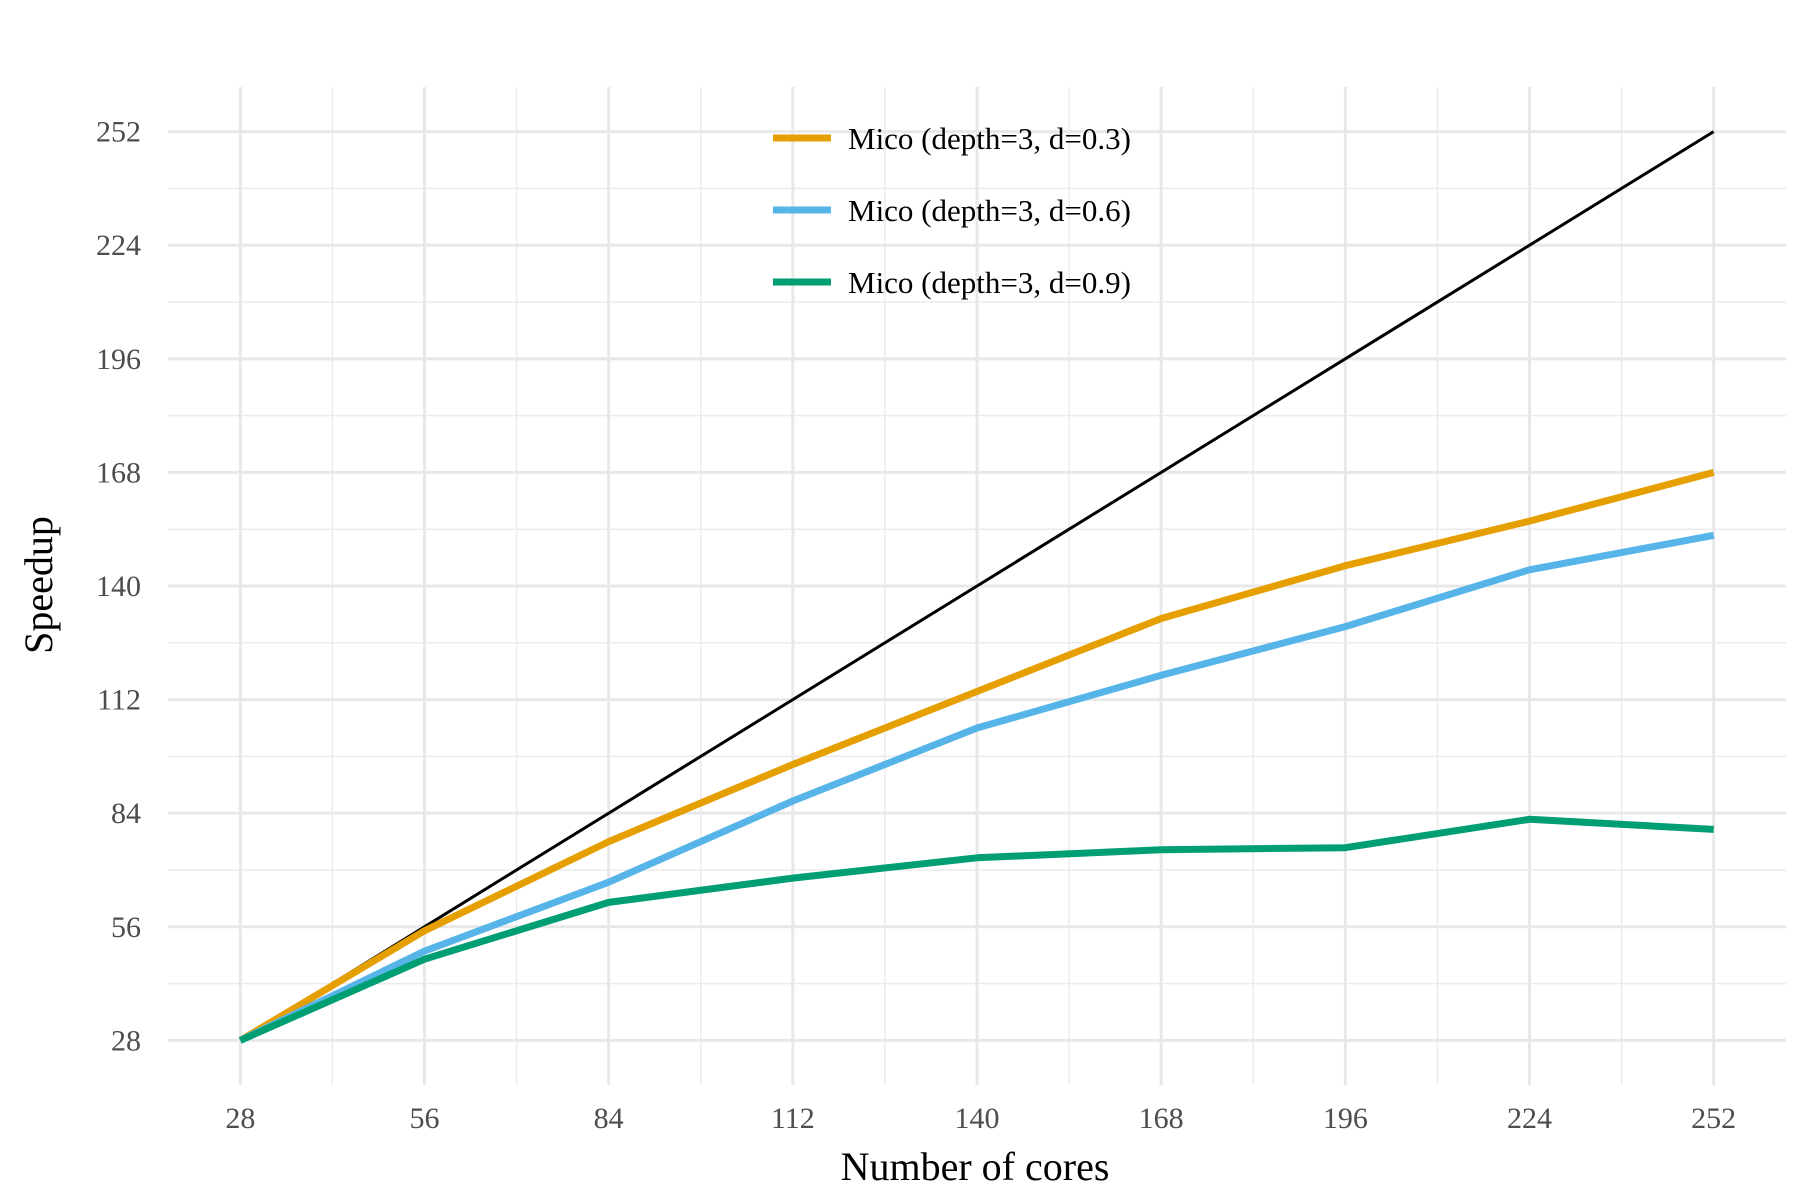  I want to click on legend-item-3: Mico (depth=3, d=0.9), so click(952, 282).